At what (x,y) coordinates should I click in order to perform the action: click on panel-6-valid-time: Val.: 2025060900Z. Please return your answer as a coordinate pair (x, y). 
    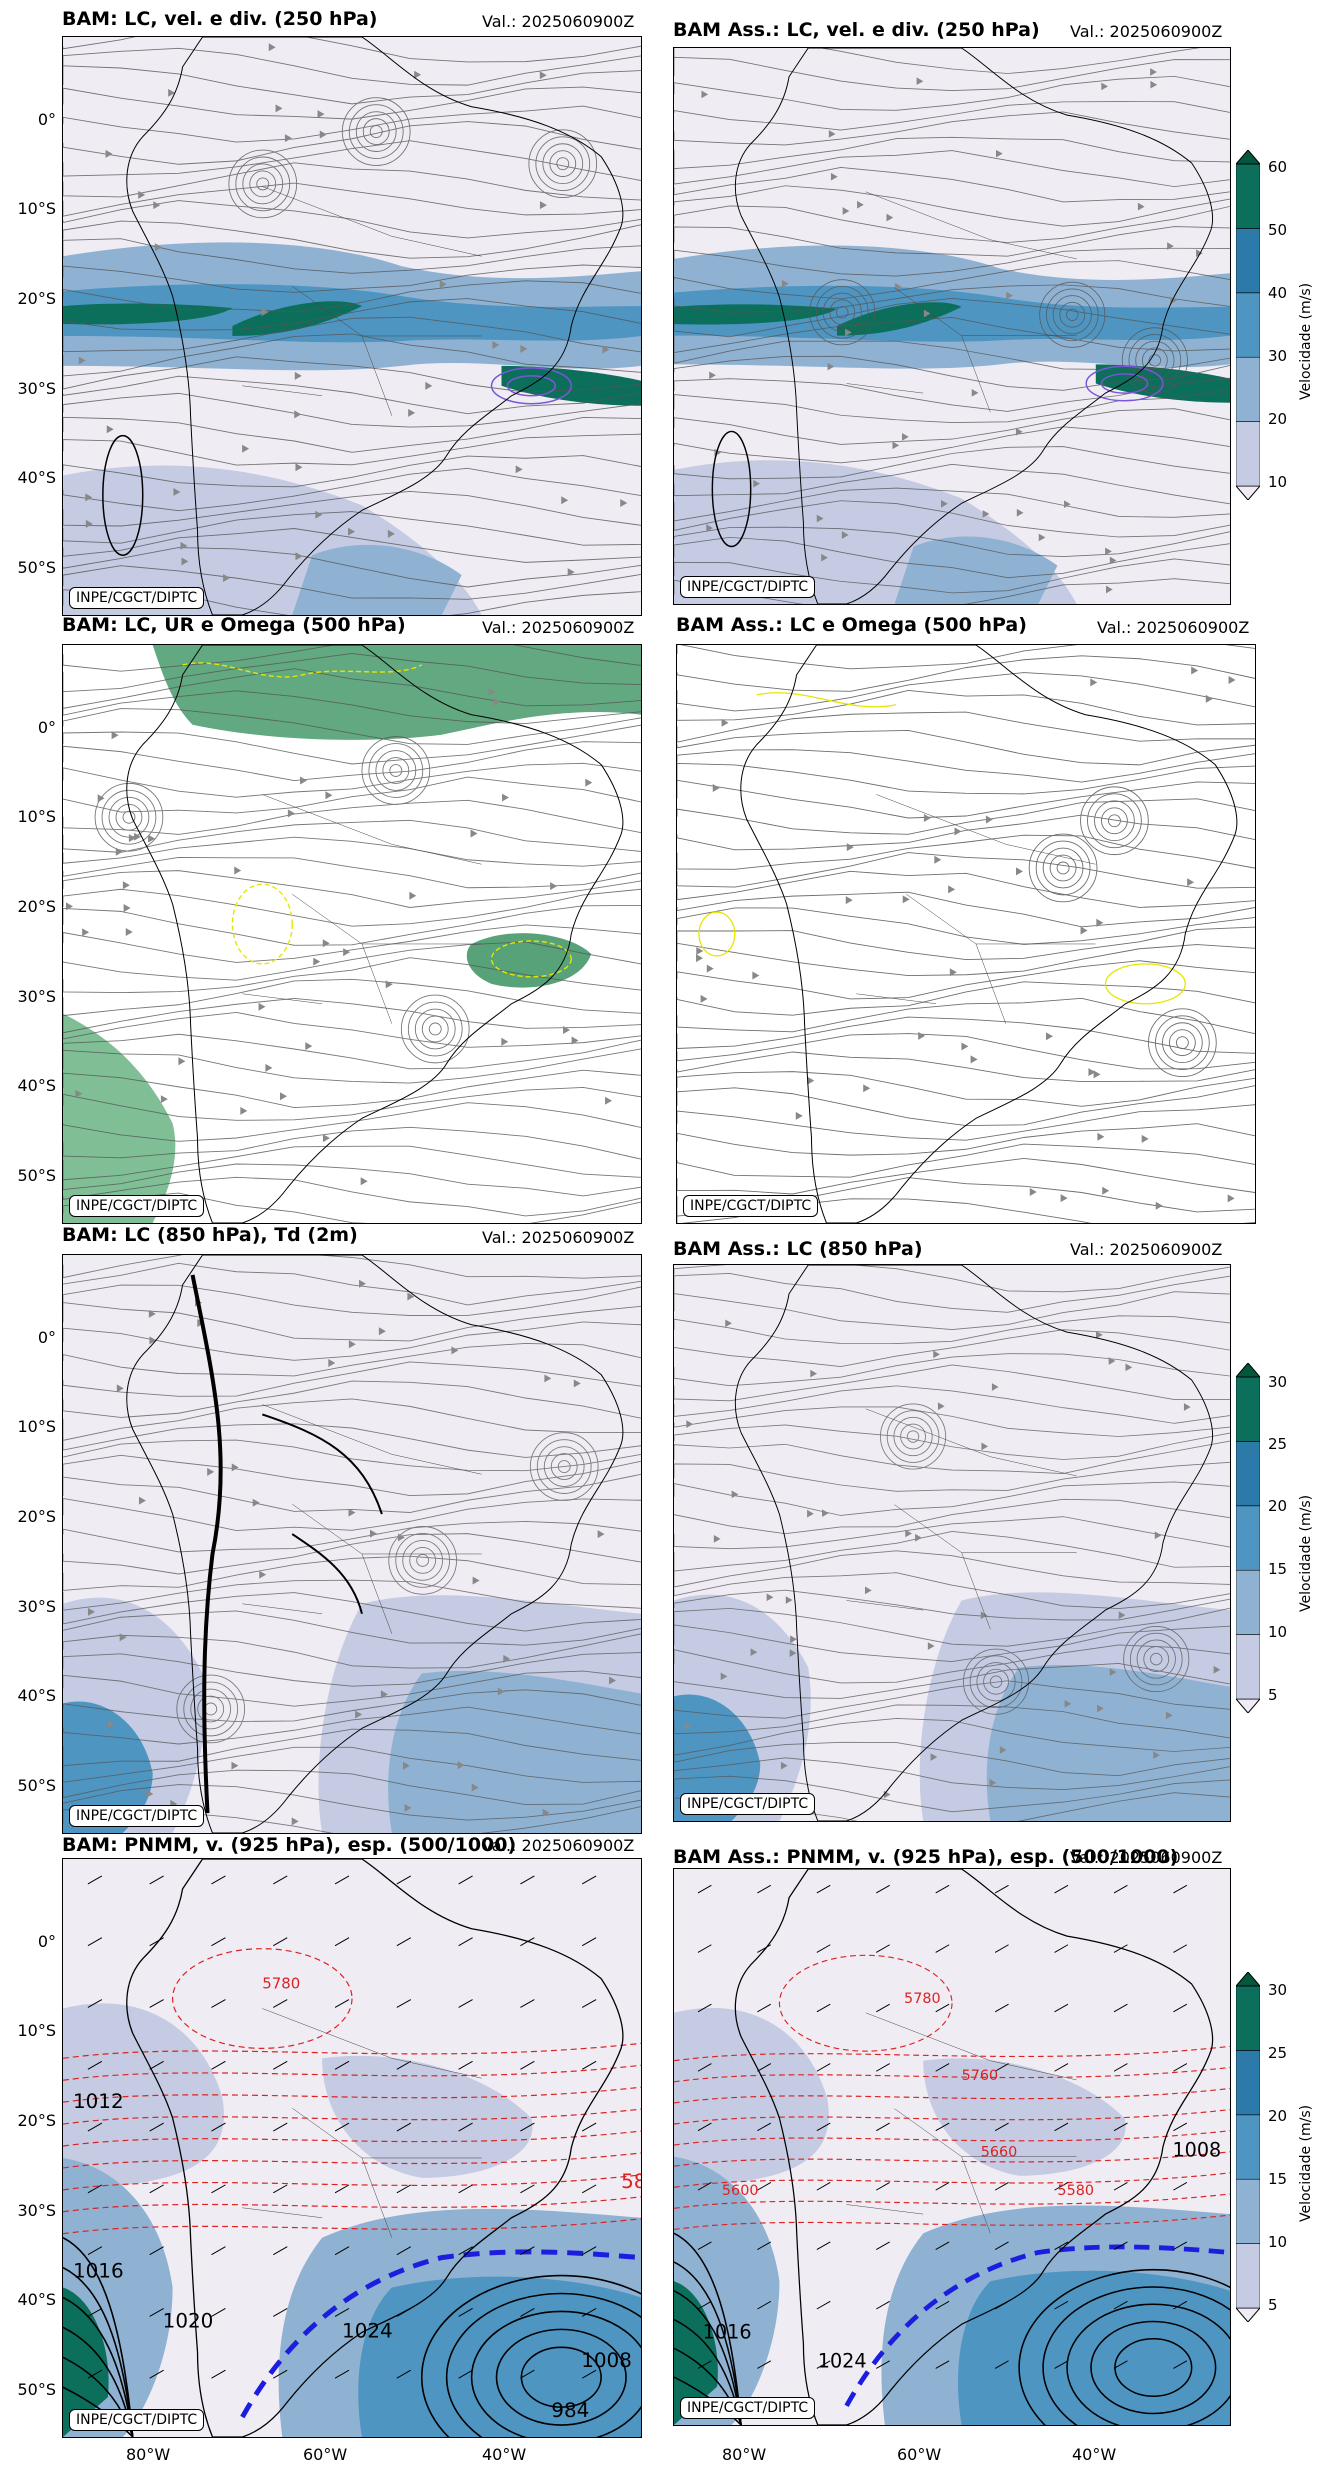
    Looking at the image, I should click on (1146, 1249).